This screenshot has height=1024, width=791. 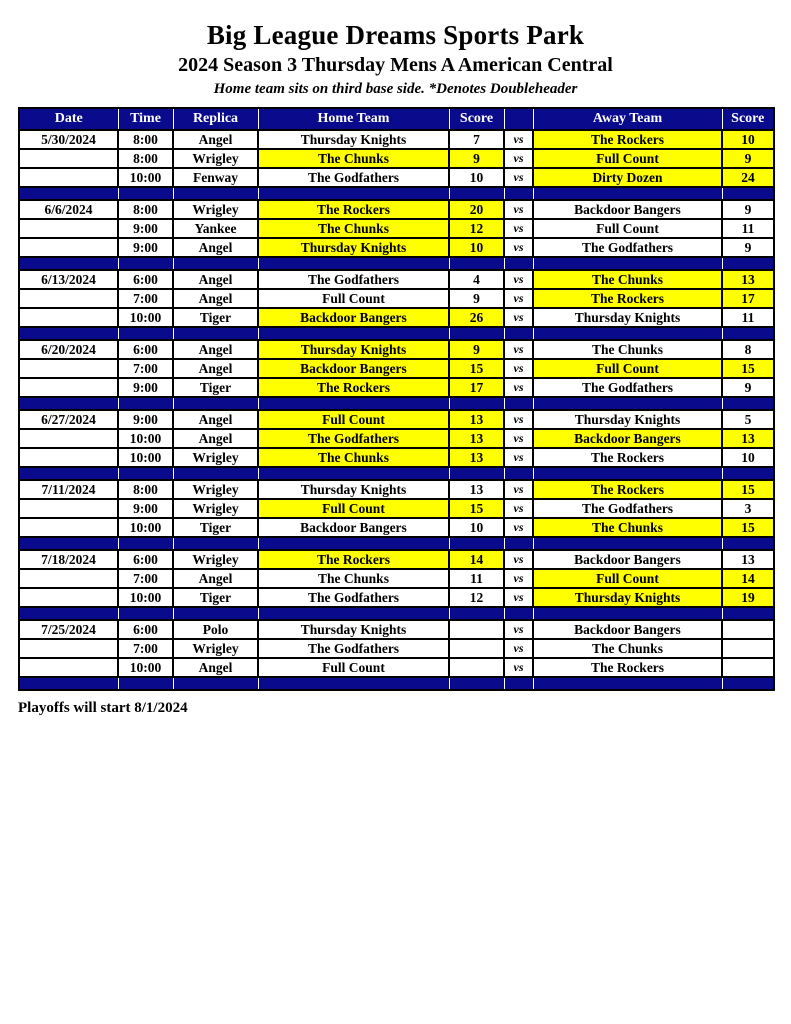 What do you see at coordinates (353, 119) in the screenshot?
I see `column-header-home-team: Home Team` at bounding box center [353, 119].